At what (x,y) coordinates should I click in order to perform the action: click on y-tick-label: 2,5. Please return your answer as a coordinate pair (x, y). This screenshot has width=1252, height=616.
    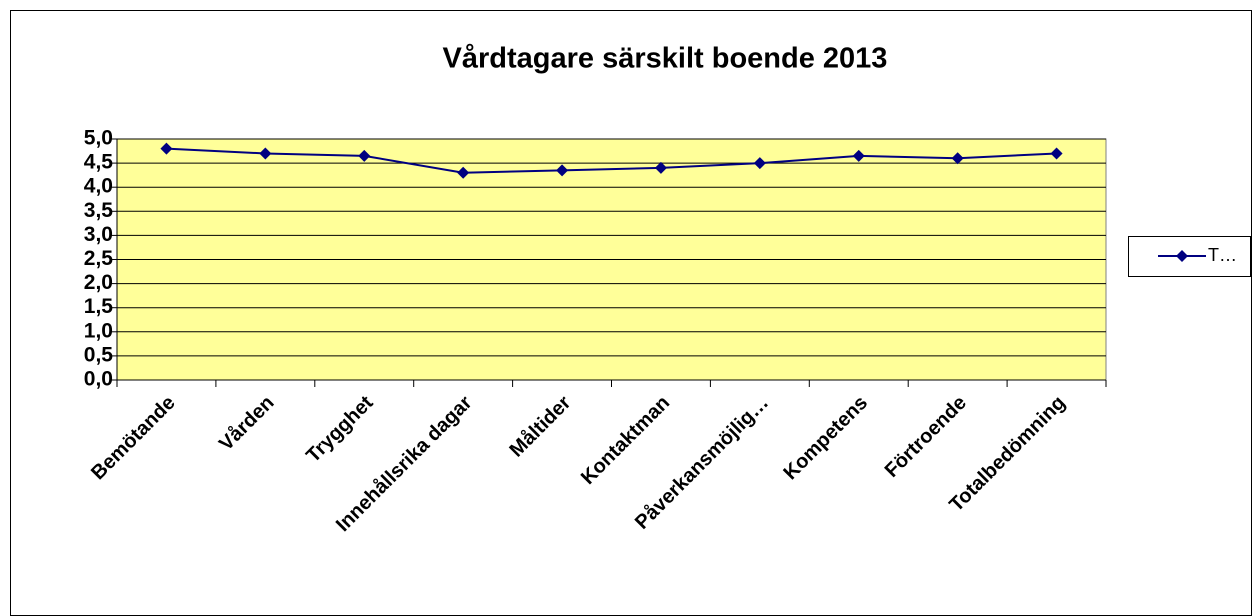
    Looking at the image, I should click on (99, 258).